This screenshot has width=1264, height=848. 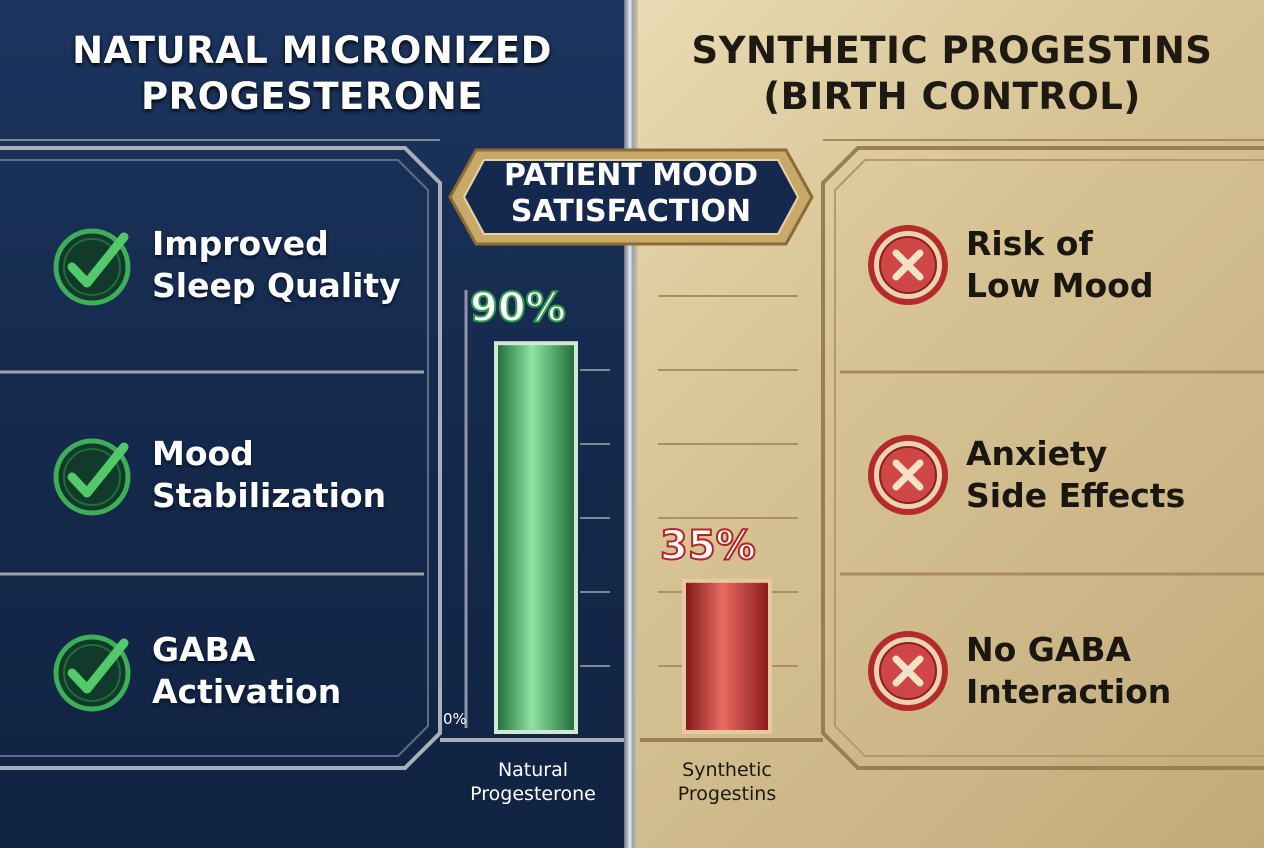 What do you see at coordinates (533, 770) in the screenshot?
I see `natural-category-line-1: Natural` at bounding box center [533, 770].